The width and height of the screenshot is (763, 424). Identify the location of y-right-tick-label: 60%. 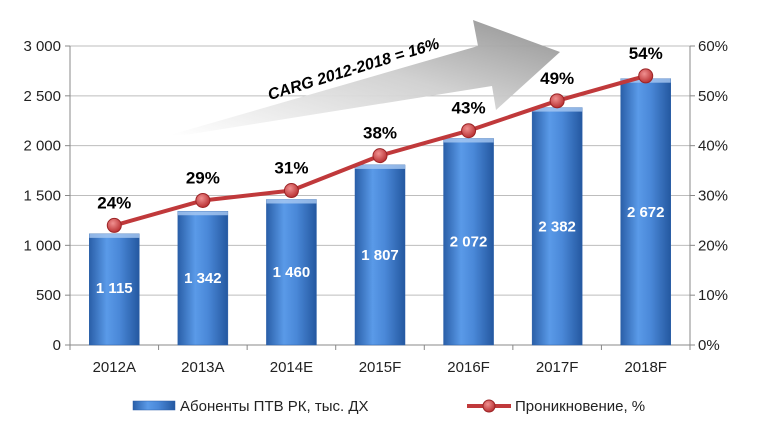
(713, 46).